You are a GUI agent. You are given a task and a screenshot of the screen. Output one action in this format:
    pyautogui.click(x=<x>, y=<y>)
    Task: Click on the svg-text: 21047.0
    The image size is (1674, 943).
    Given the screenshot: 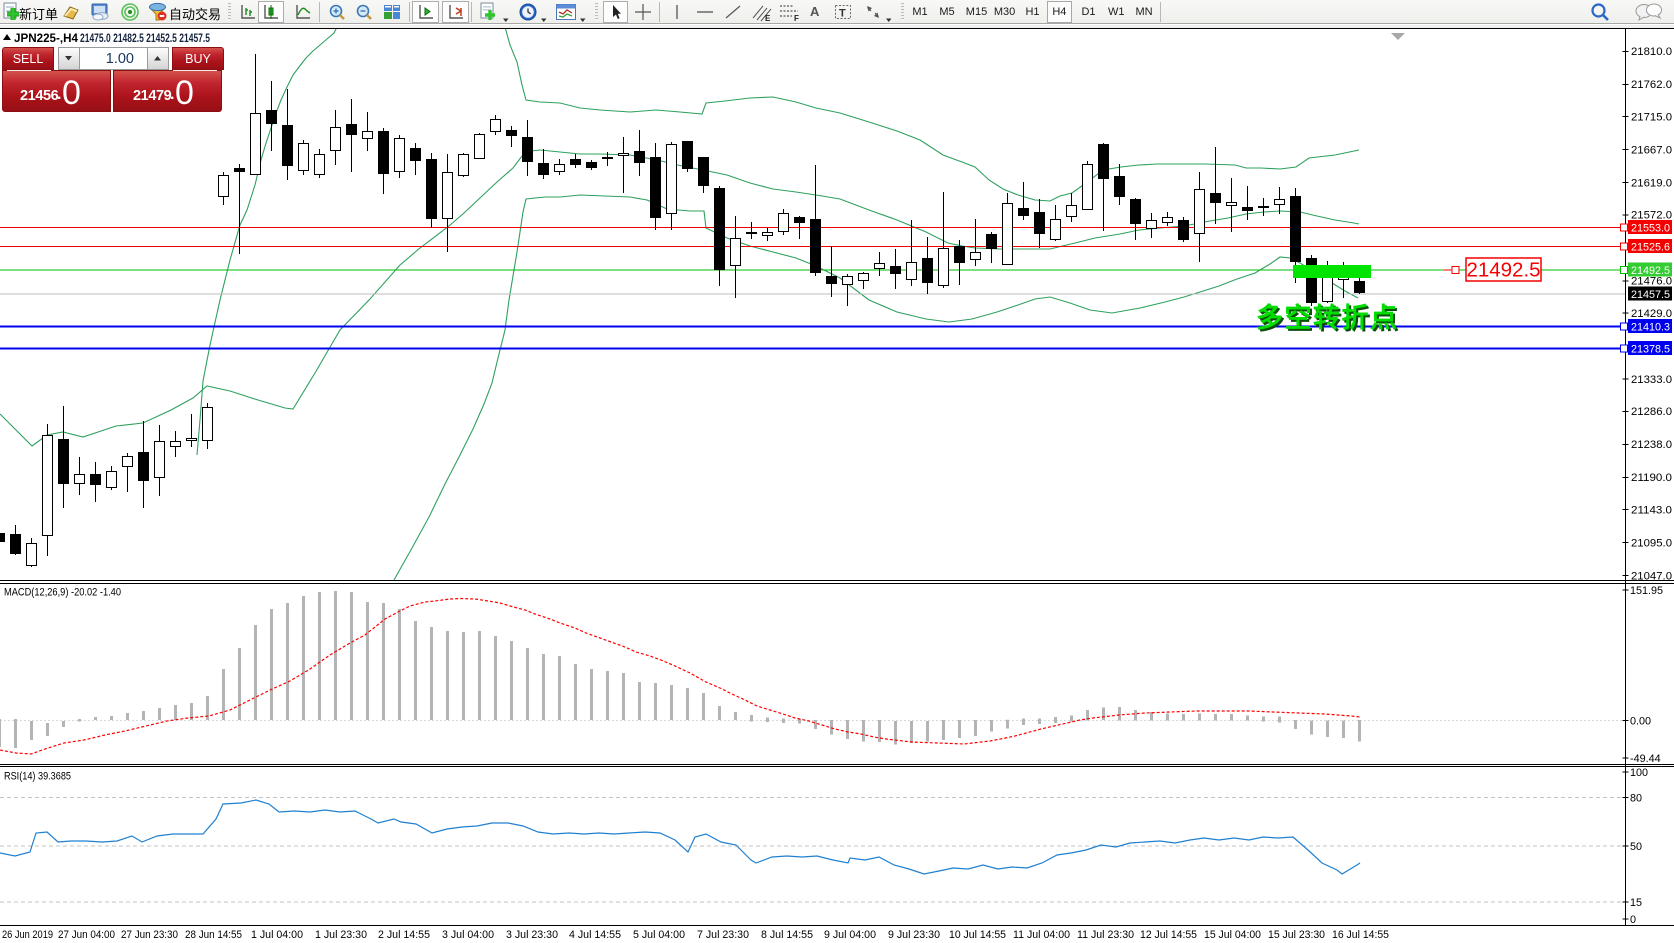 What is the action you would take?
    pyautogui.click(x=1651, y=577)
    